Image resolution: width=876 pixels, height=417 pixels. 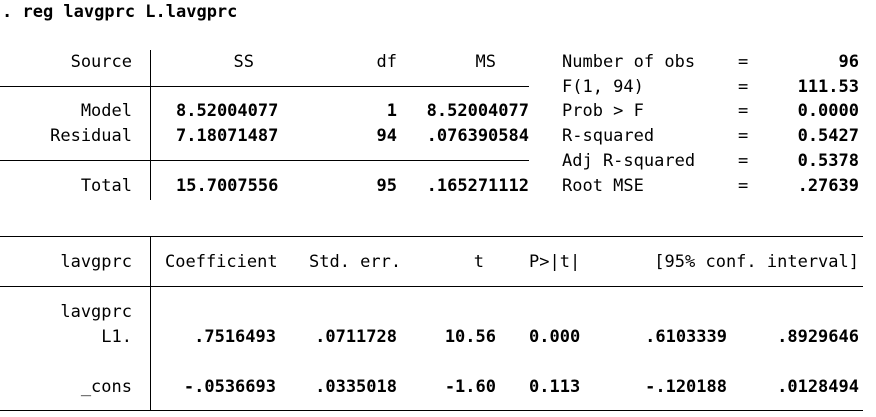 I want to click on stat-value: 111.53, so click(x=828, y=87).